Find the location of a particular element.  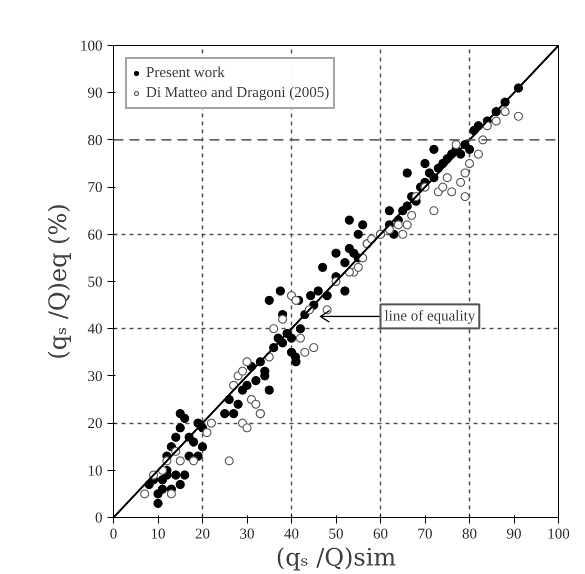

x-tick-label: 20 is located at coordinates (202, 534).